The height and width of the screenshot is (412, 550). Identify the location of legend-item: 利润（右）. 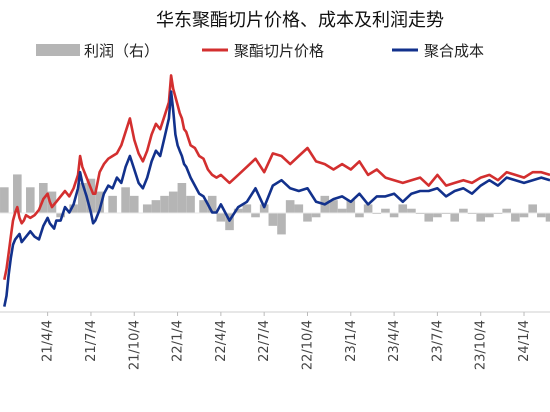
(97, 51).